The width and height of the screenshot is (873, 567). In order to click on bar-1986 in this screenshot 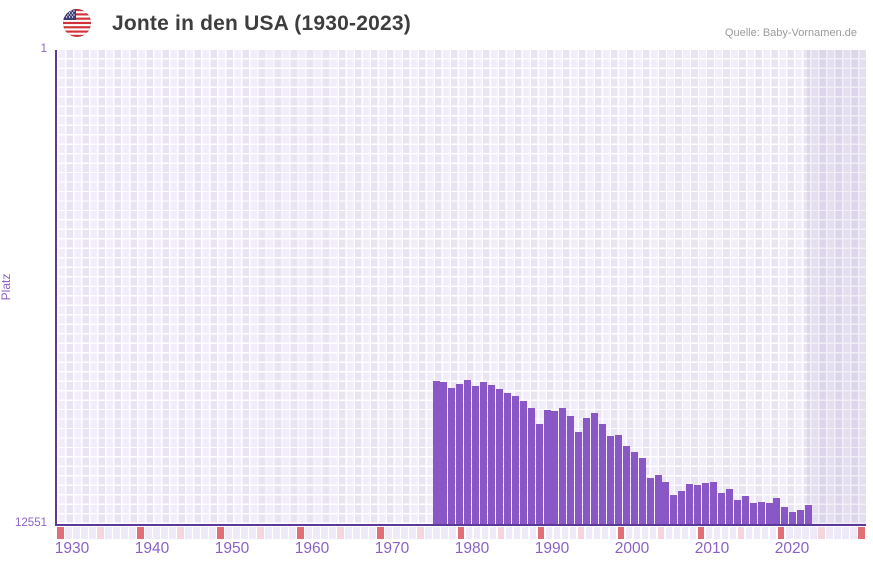, I will do `click(515, 459)`.